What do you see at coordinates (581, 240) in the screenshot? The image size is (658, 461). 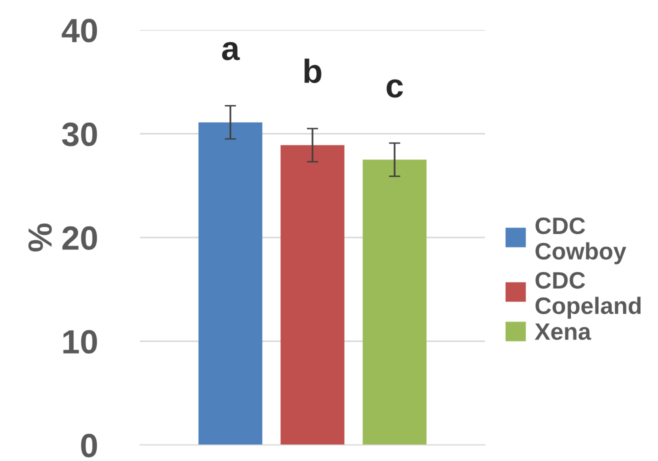 I see `legend-label: CDC Cowboy` at bounding box center [581, 240].